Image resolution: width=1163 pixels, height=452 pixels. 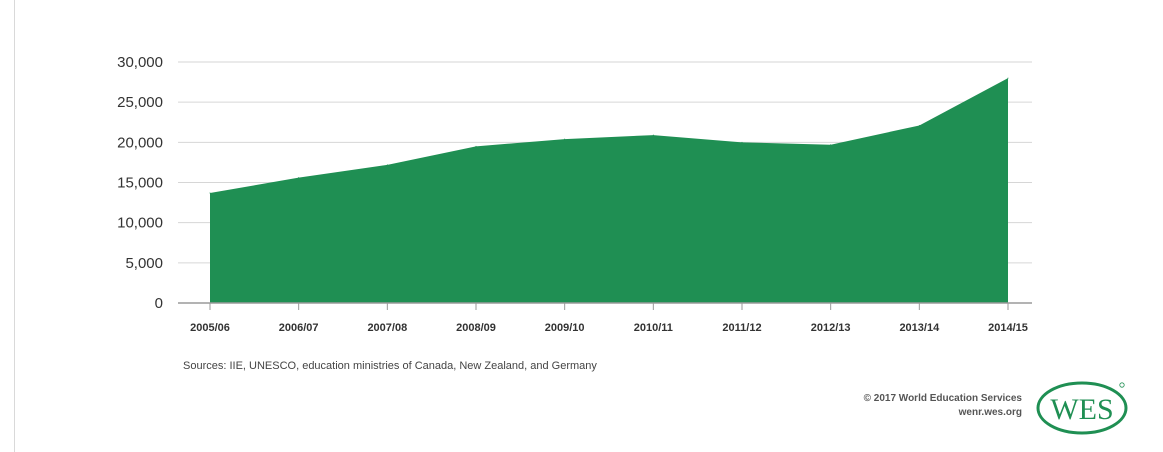 What do you see at coordinates (210, 328) in the screenshot?
I see `x-tick-label: 2005/06` at bounding box center [210, 328].